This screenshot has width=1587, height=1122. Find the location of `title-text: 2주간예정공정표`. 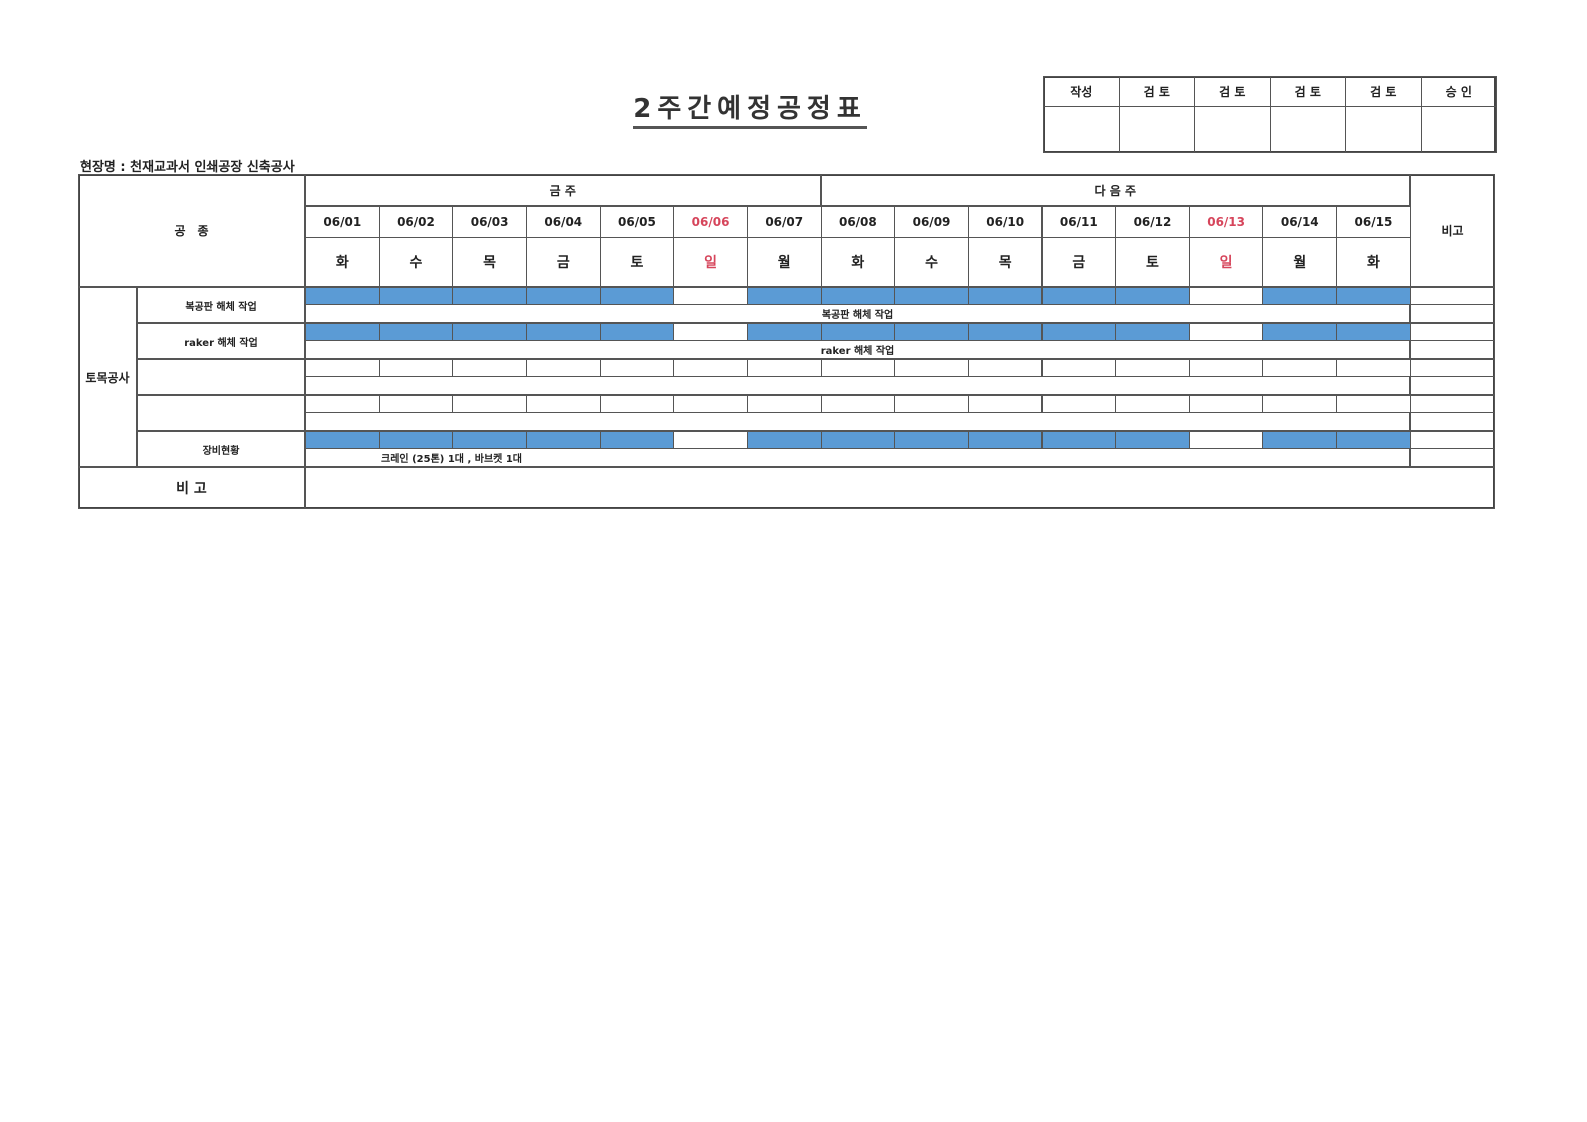

title-text: 2주간예정공정표 is located at coordinates (750, 111).